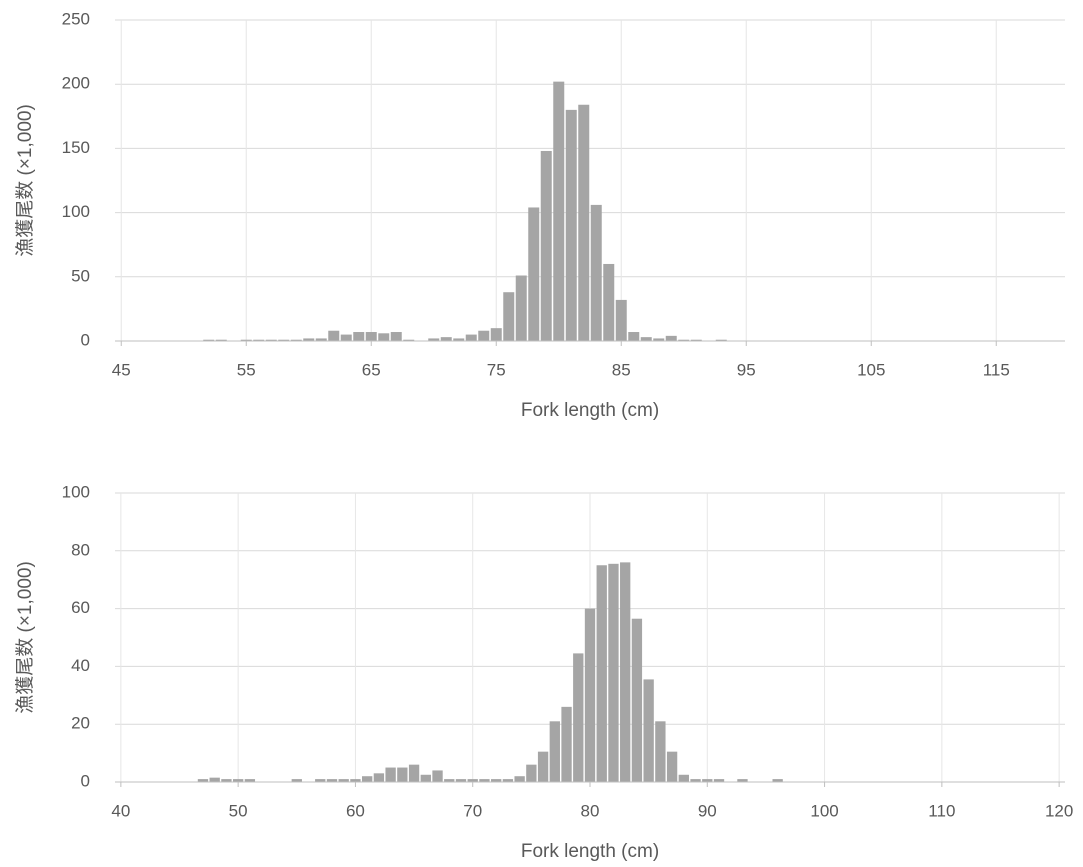  Describe the element at coordinates (746, 369) in the screenshot. I see `x-tick-label: 95` at that location.